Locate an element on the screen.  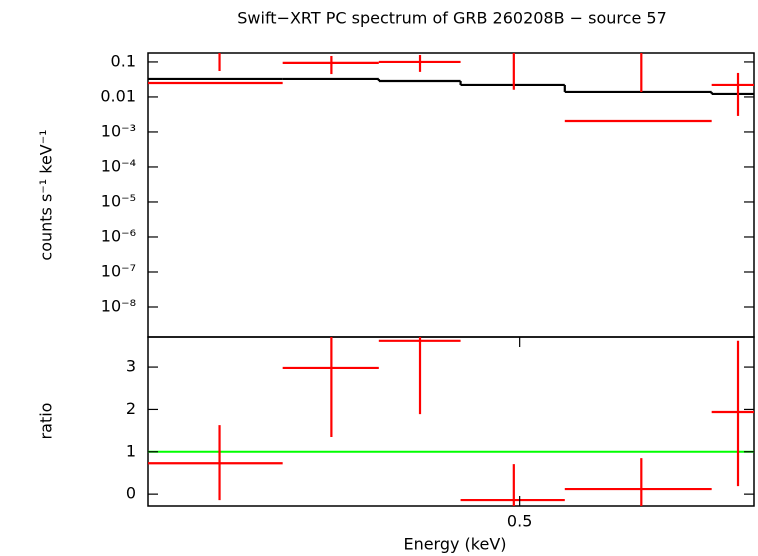
y-tick-label: 0.1 is located at coordinates (123, 60).